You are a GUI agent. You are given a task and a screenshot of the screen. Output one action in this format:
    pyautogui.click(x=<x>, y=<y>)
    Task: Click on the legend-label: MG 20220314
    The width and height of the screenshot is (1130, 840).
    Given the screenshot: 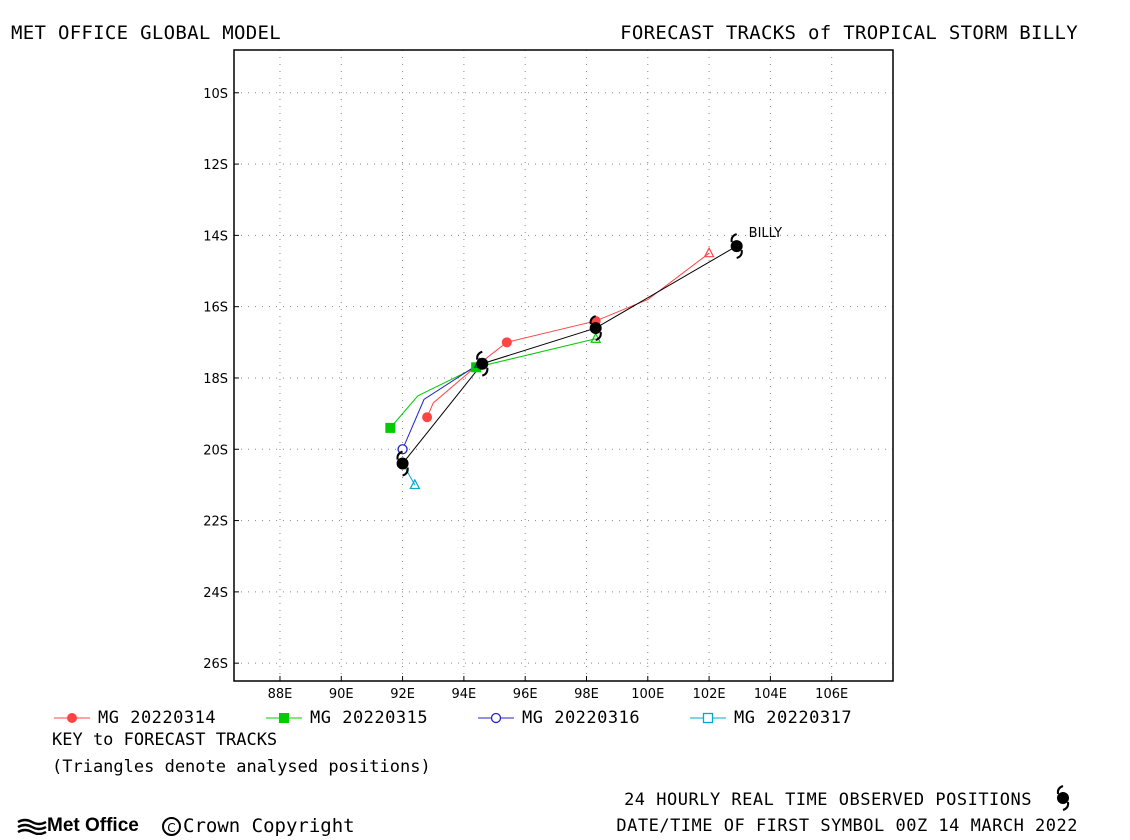 What is the action you would take?
    pyautogui.click(x=157, y=718)
    